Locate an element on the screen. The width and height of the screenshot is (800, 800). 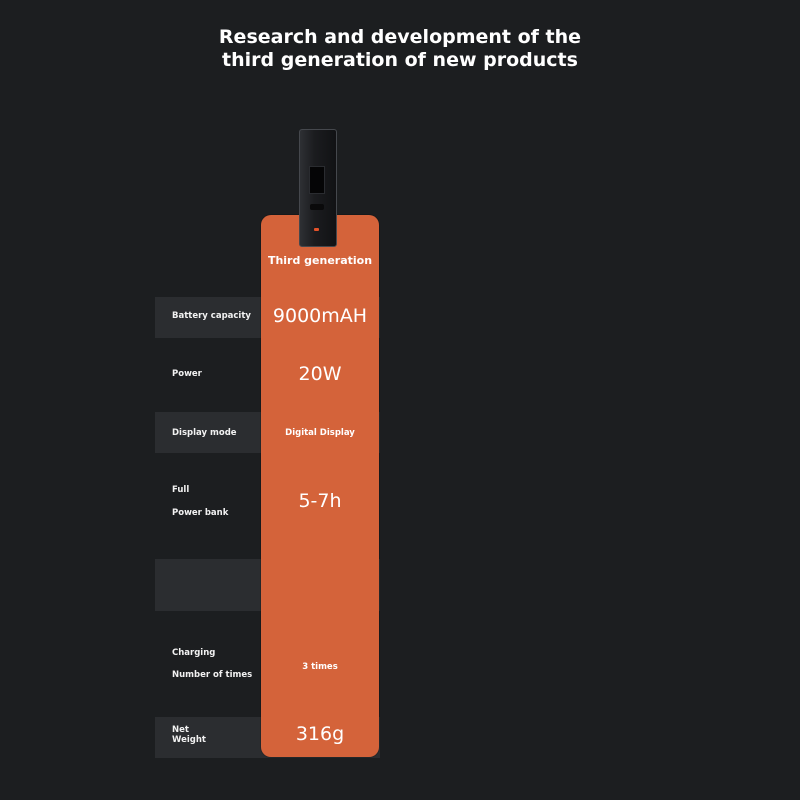
label-full-power-bank-1: Full is located at coordinates (181, 490).